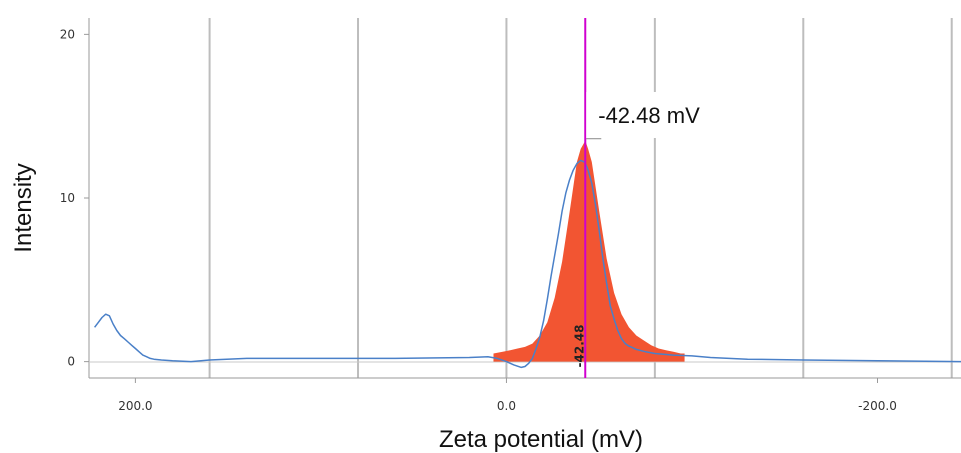 The height and width of the screenshot is (453, 961). What do you see at coordinates (23, 207) in the screenshot?
I see `y-axis-title: Intensity` at bounding box center [23, 207].